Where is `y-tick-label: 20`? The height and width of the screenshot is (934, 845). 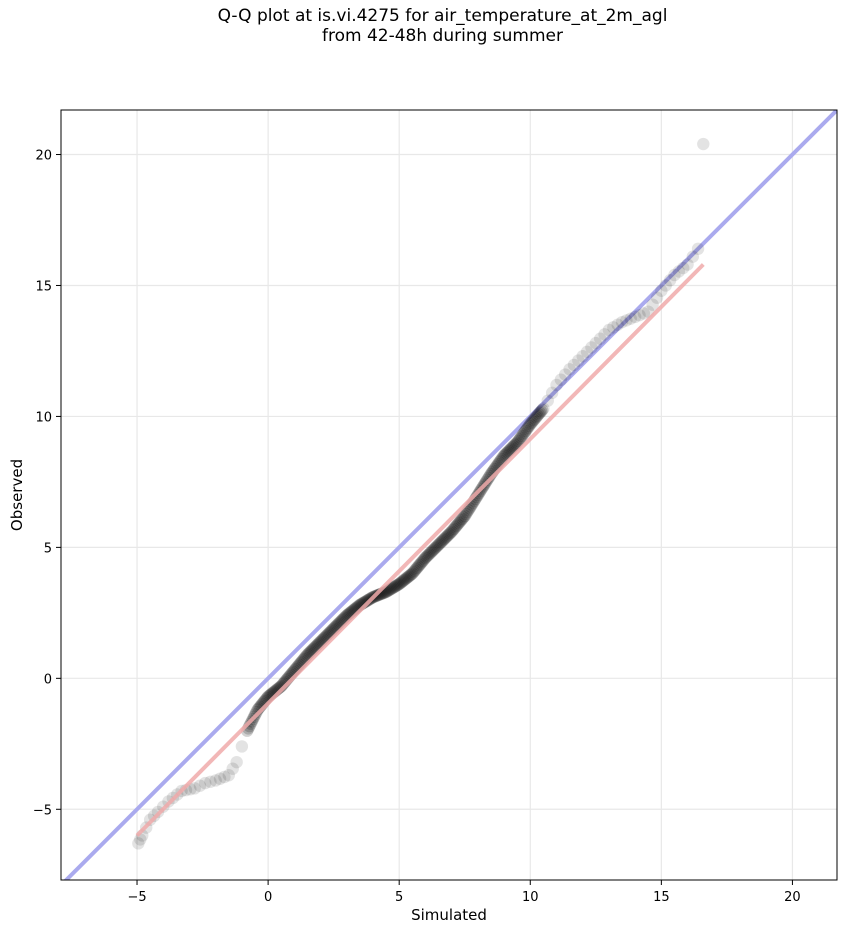
y-tick-label: 20 is located at coordinates (43, 156).